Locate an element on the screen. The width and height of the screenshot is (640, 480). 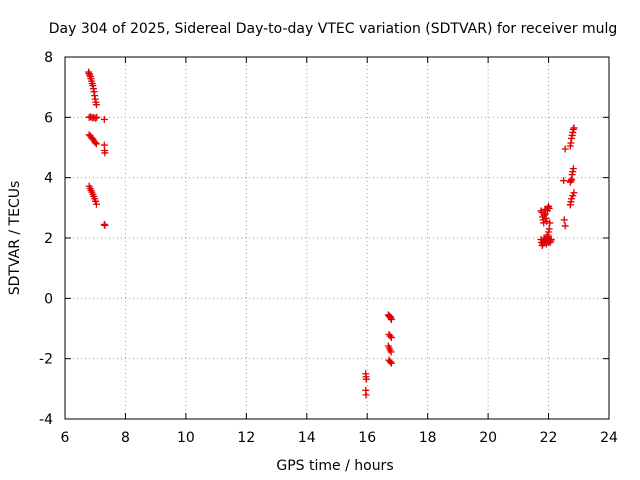
x-tick-label: 18 is located at coordinates (428, 438).